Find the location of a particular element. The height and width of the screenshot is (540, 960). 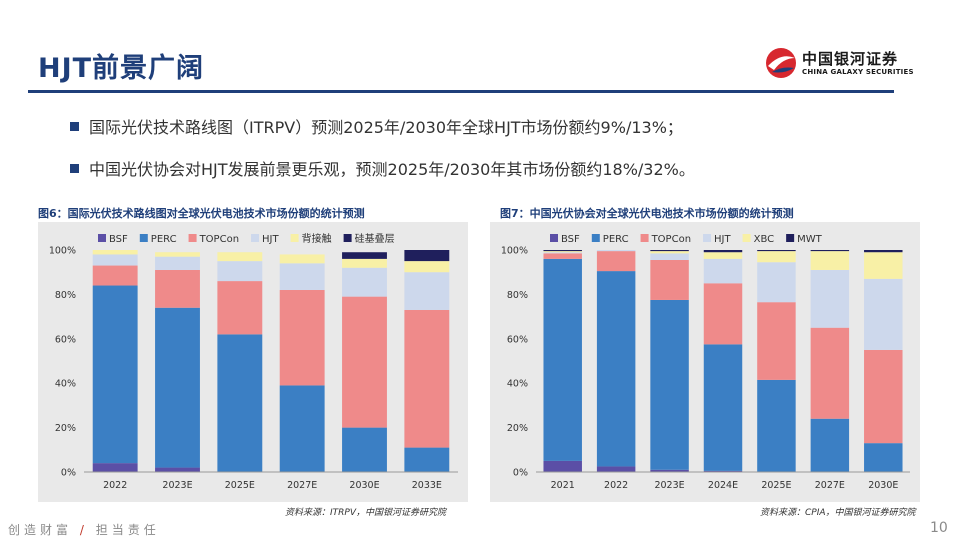

chart-title-right: 图7：中国光伏协会对全球光伏电池技术市场份额的统计预测 is located at coordinates (647, 213).